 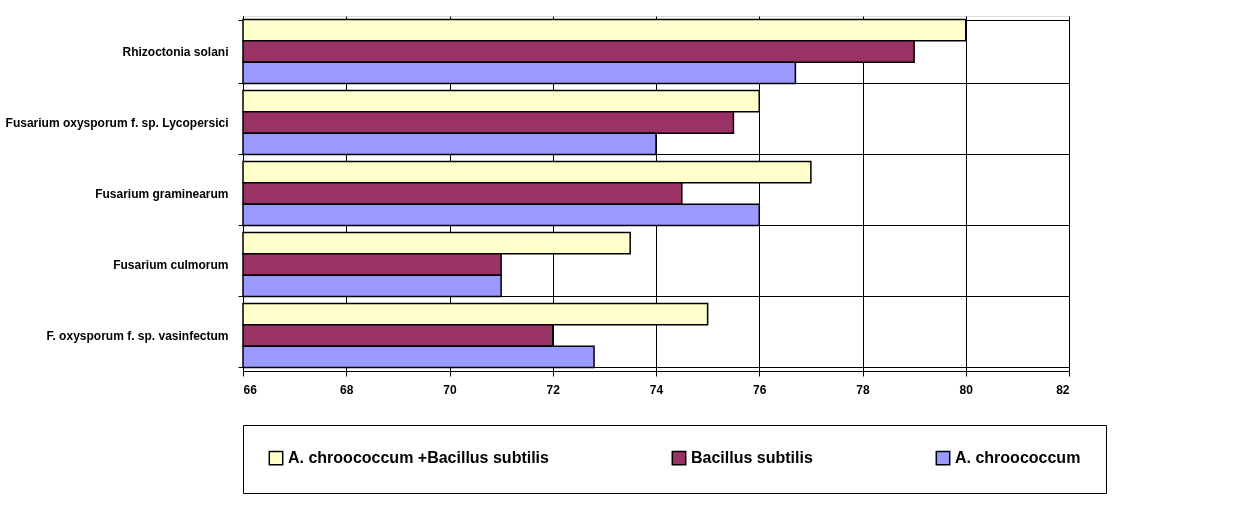 What do you see at coordinates (117, 123) in the screenshot?
I see `y-tick-label: Fusarium oxysporum f. sp. Lycopersici` at bounding box center [117, 123].